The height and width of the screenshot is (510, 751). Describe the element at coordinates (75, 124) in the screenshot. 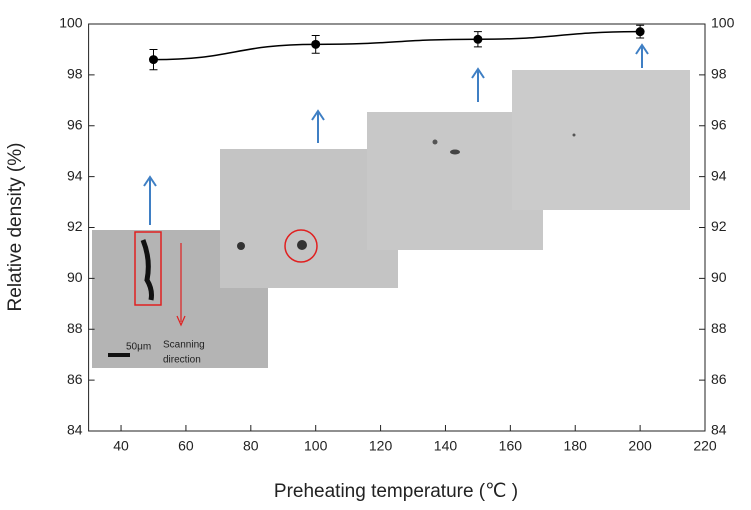

I see `y-tick-label: 96` at that location.